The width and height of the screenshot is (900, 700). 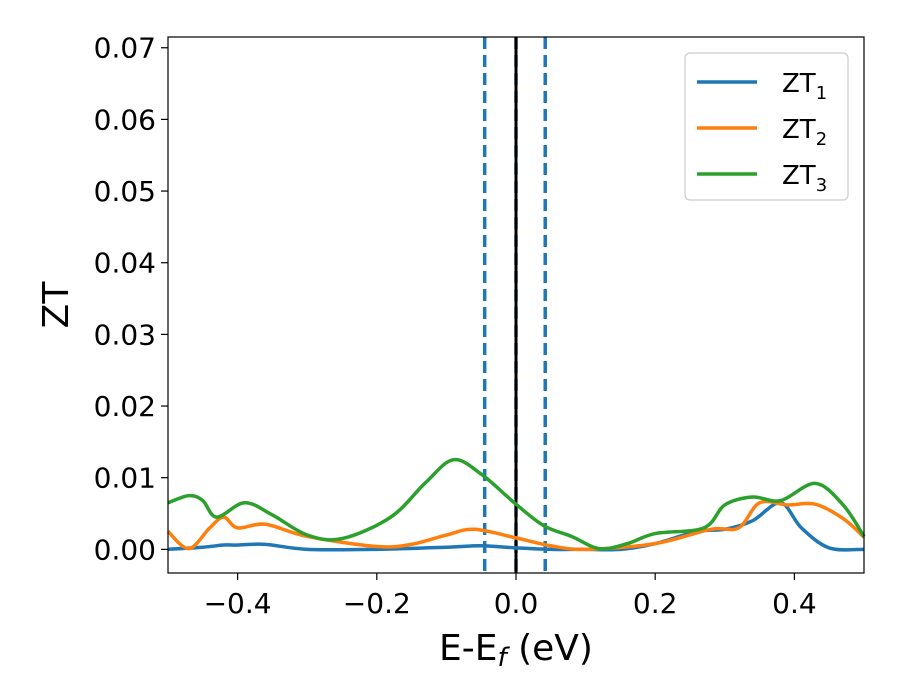 What do you see at coordinates (125, 549) in the screenshot?
I see `y-tick-label: 0.00` at bounding box center [125, 549].